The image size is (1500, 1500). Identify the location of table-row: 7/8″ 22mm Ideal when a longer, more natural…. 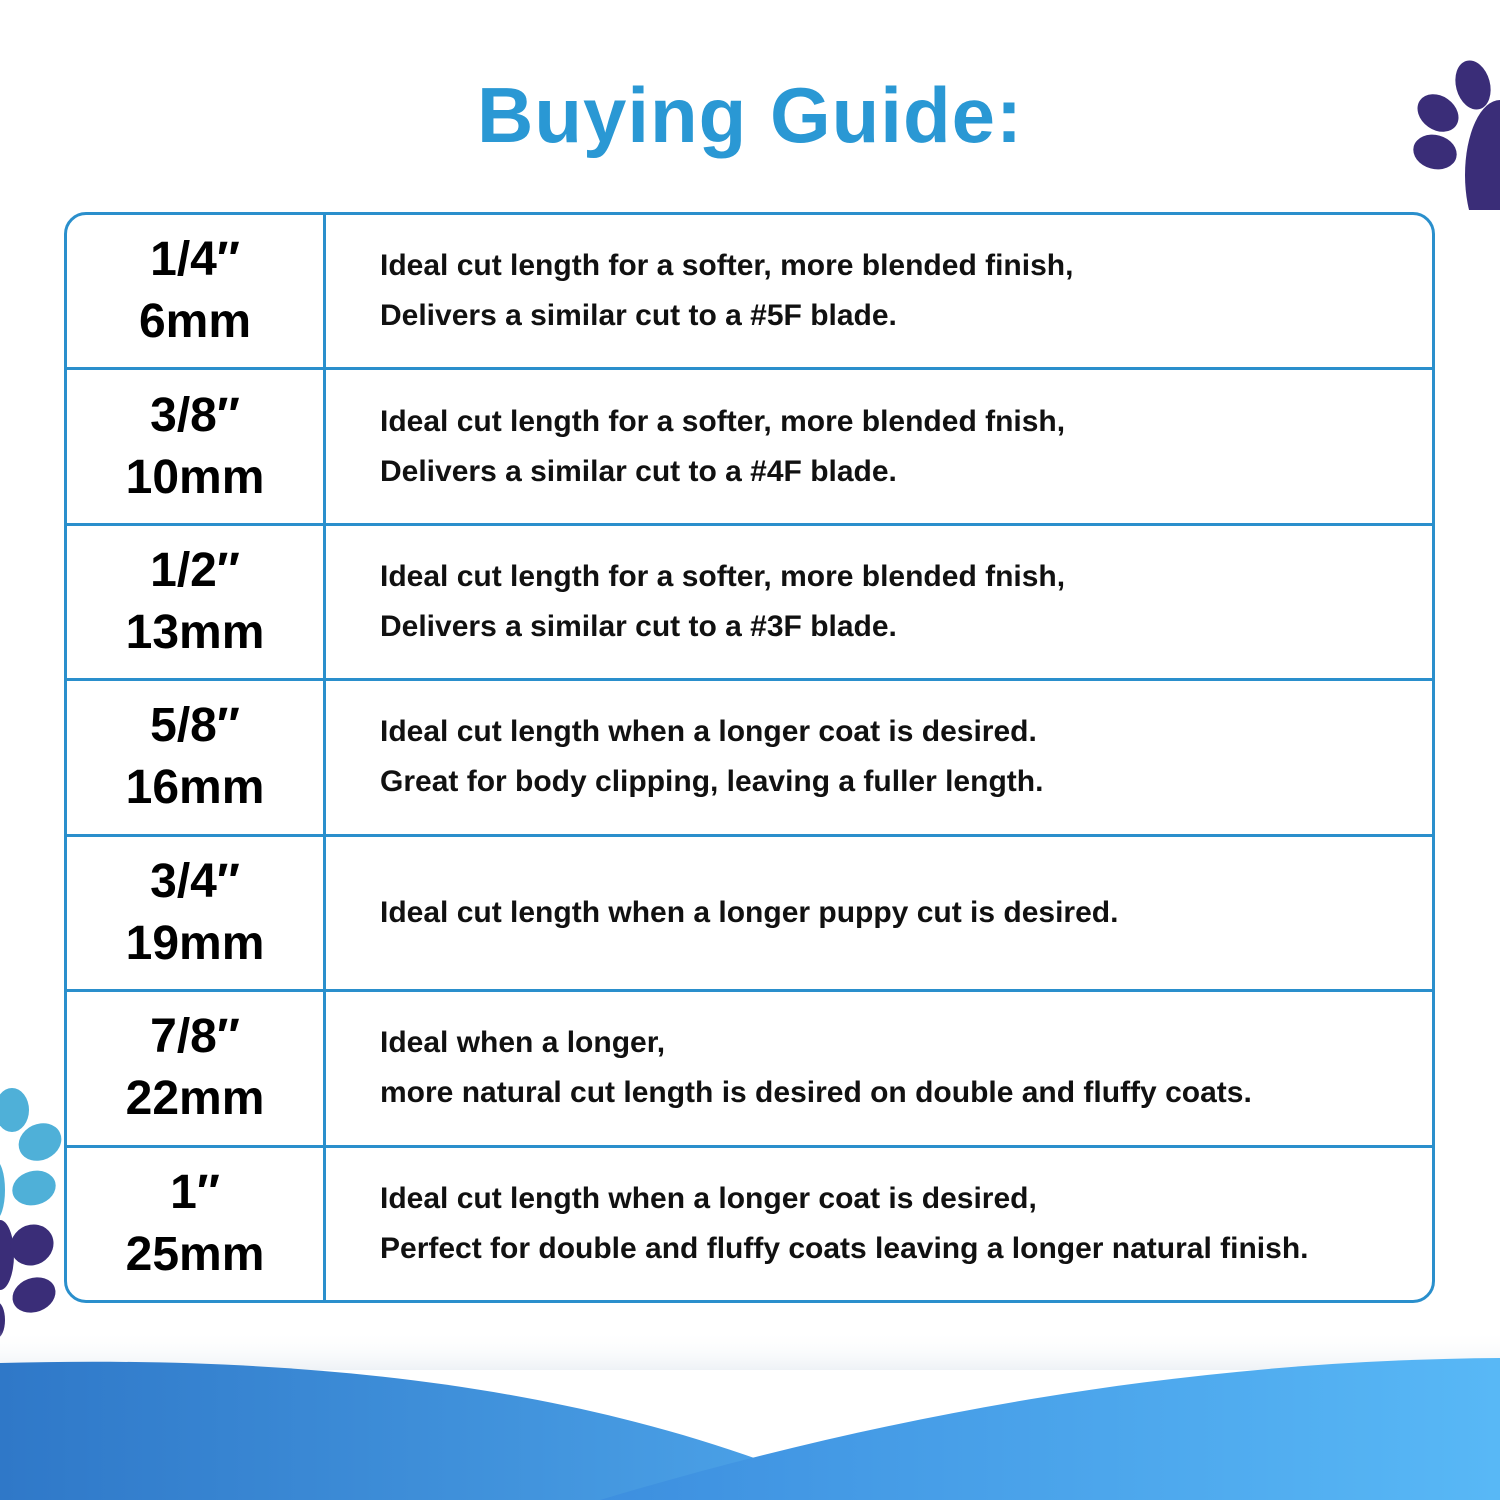
(749, 1067).